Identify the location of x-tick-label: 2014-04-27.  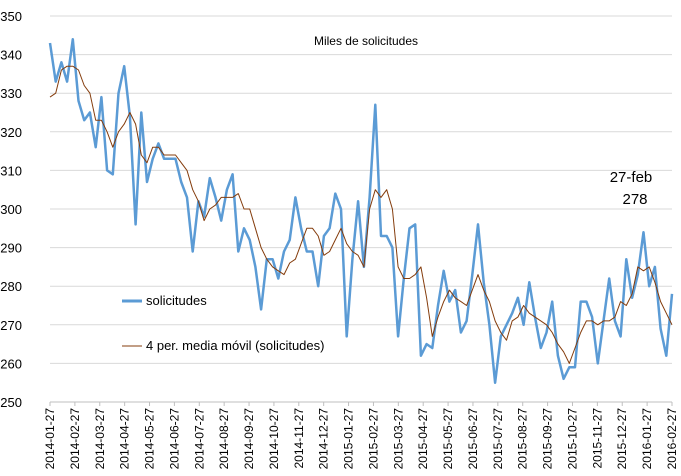
(125, 439).